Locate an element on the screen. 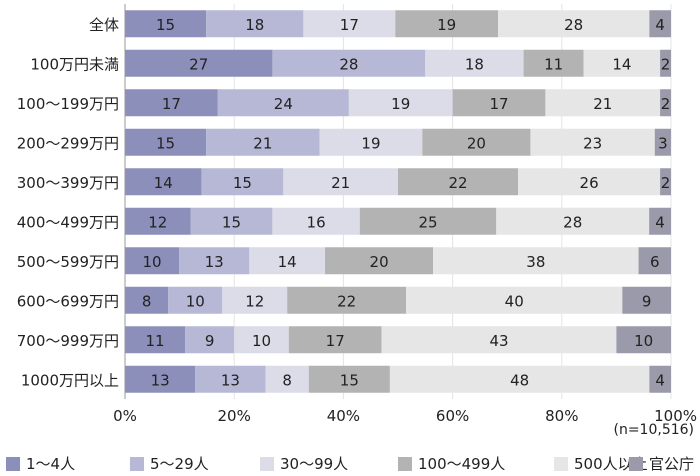 The height and width of the screenshot is (476, 700). legend-item: 官公庁 is located at coordinates (661, 464).